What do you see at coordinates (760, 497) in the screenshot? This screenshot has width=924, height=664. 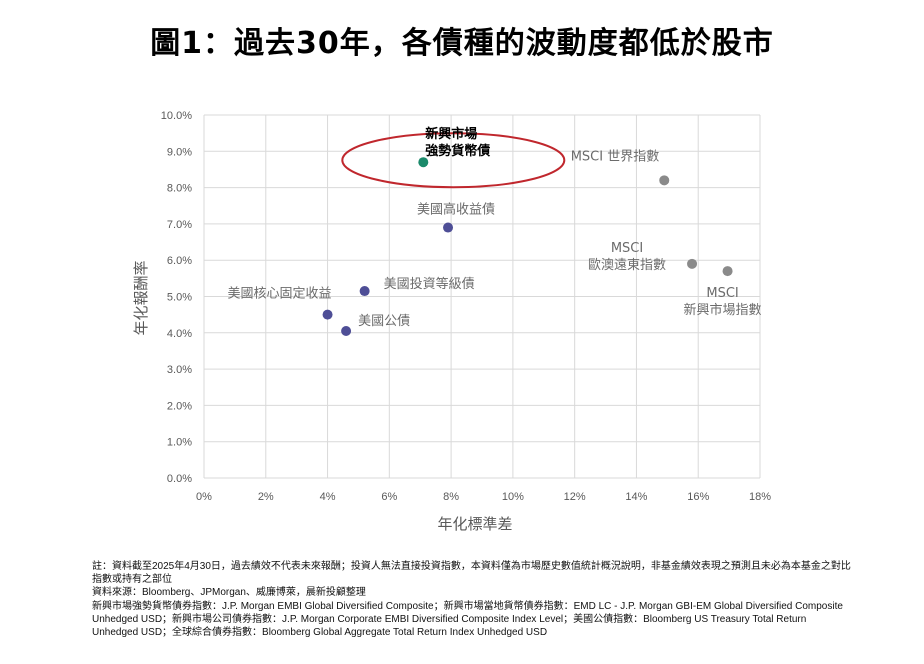 I see `x-tick-label: 18%` at bounding box center [760, 497].